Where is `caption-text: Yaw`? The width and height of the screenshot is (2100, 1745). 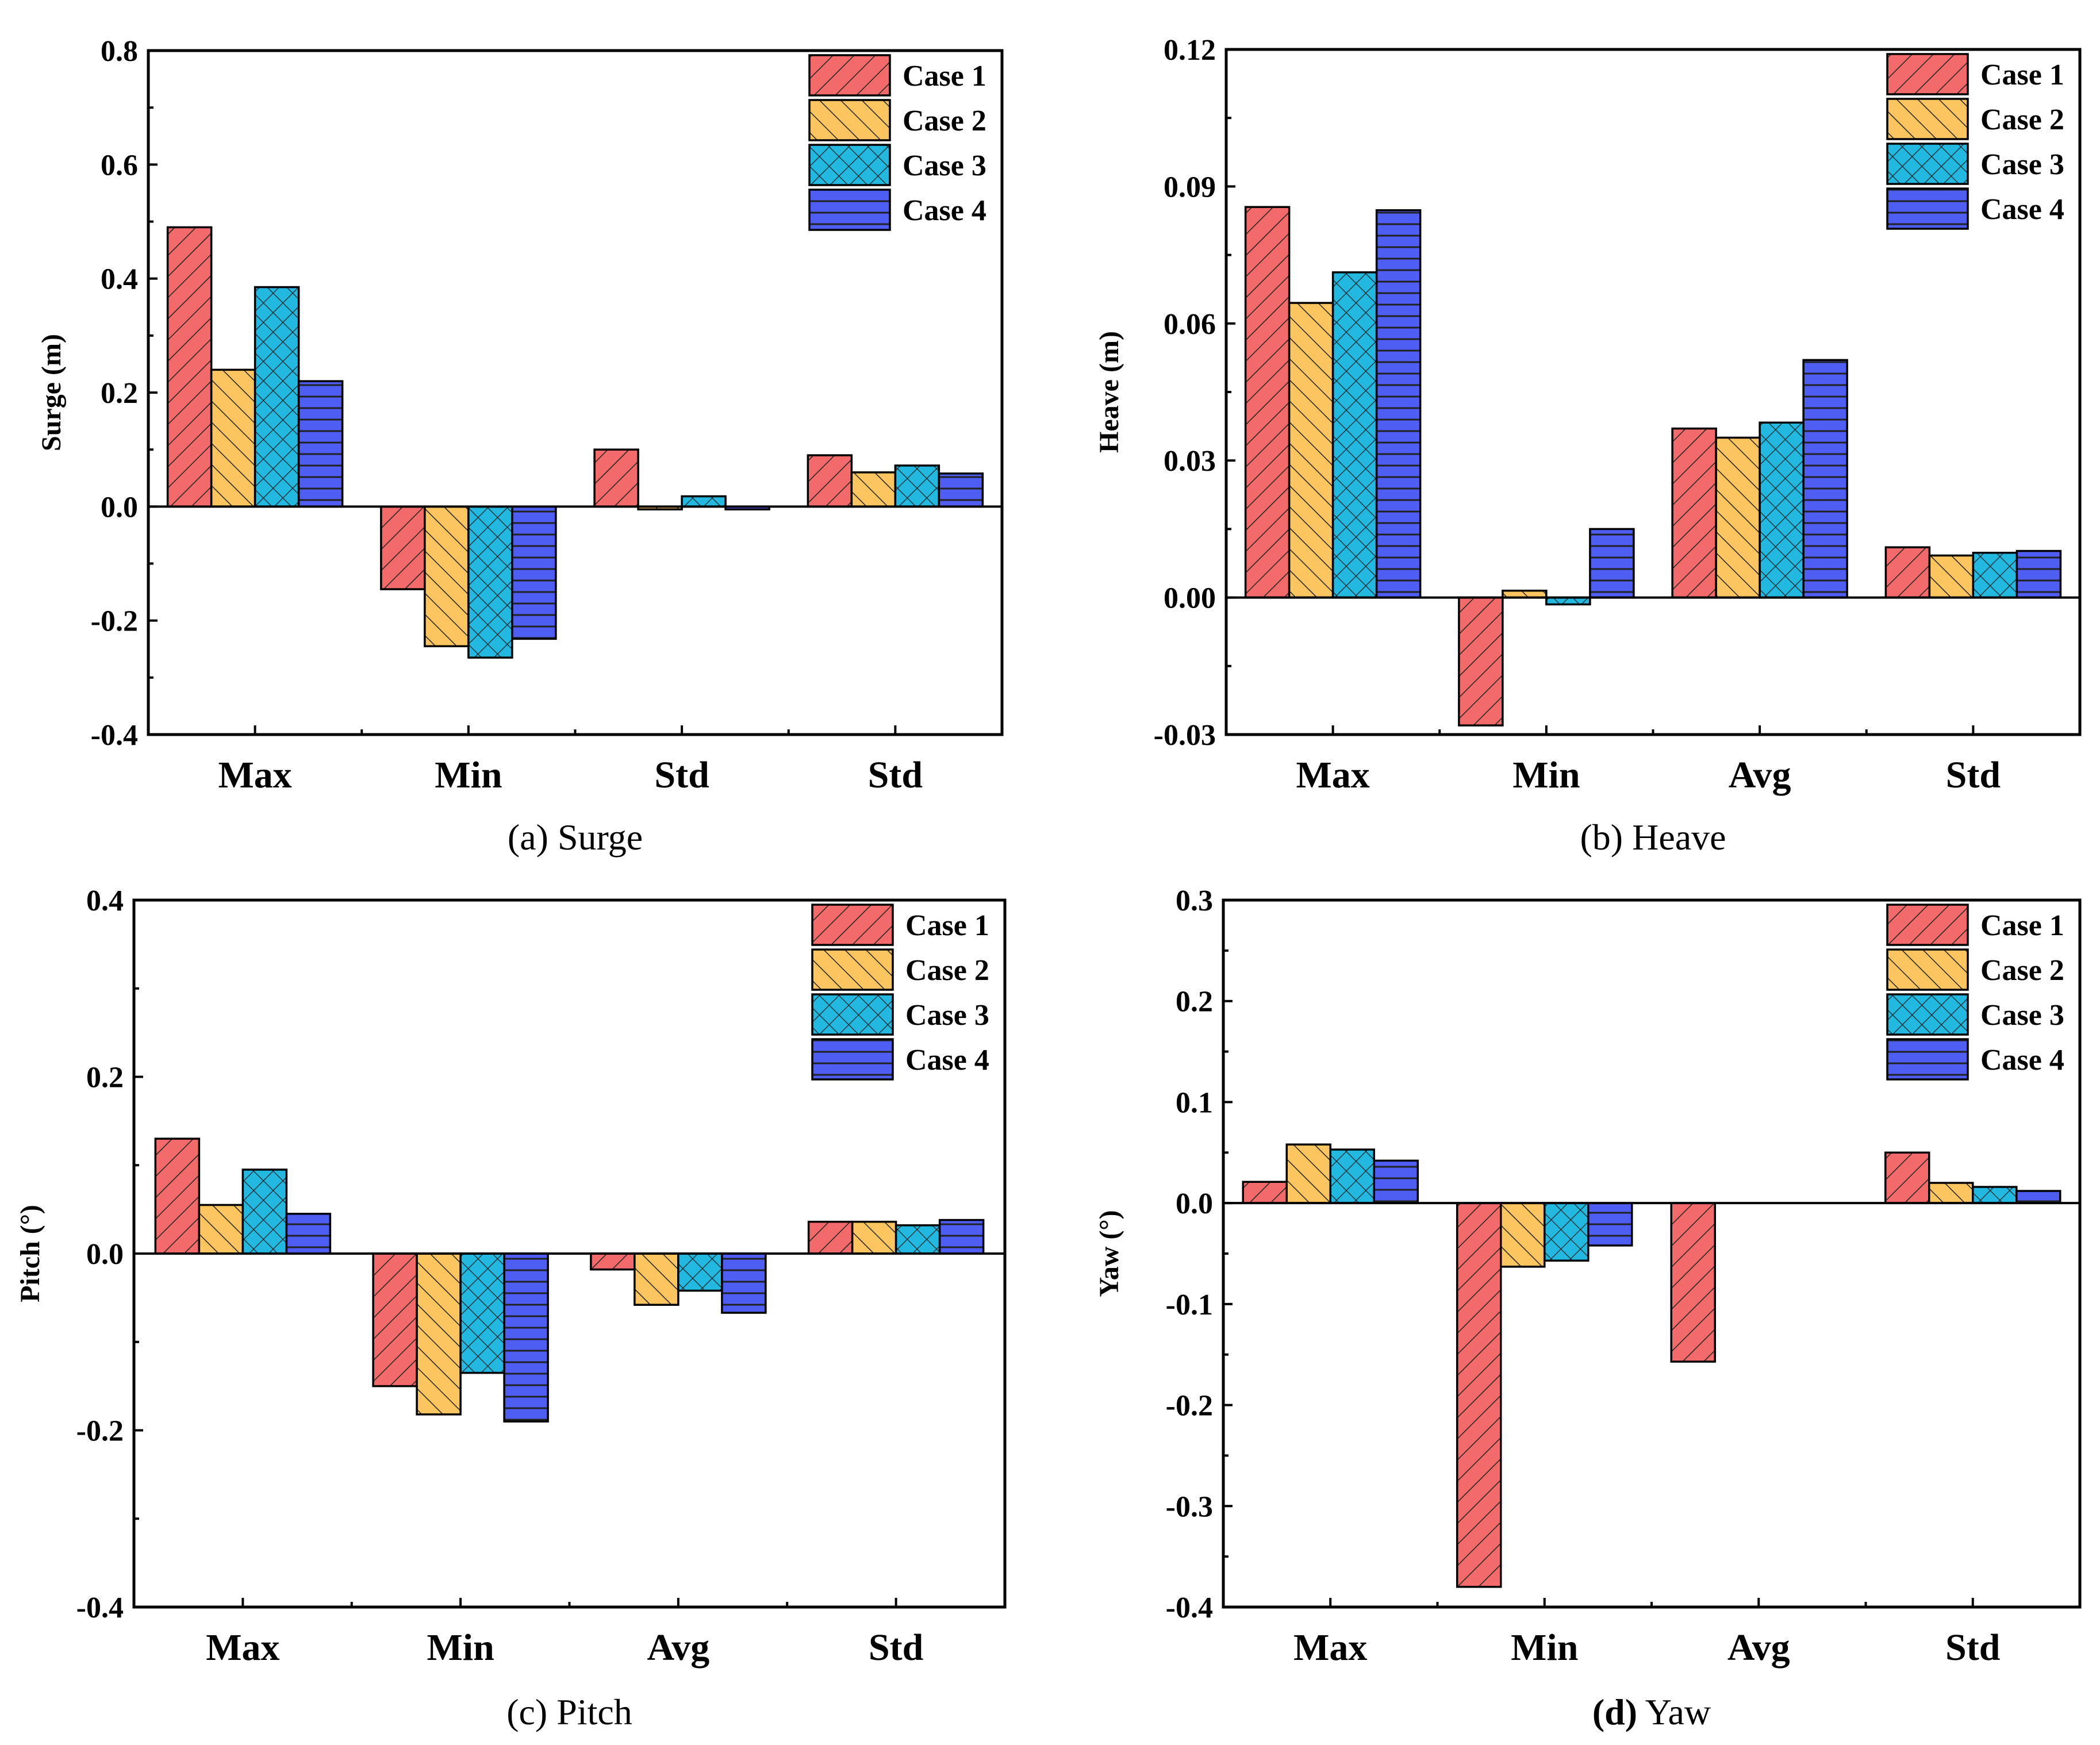 caption-text: Yaw is located at coordinates (1674, 1712).